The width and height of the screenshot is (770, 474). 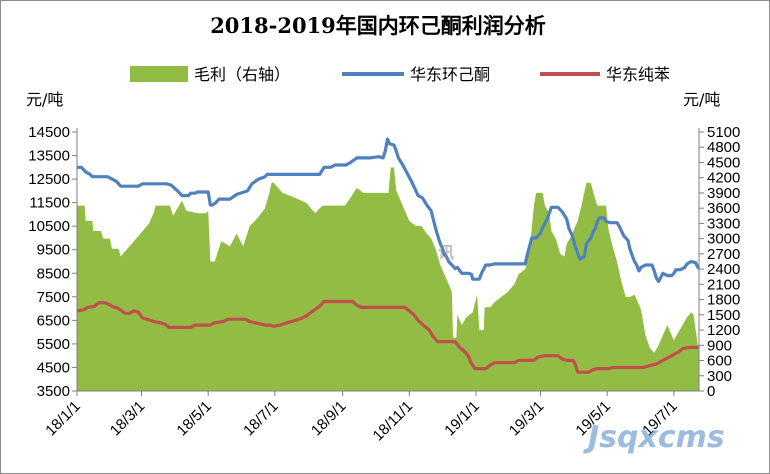 What do you see at coordinates (701, 99) in the screenshot?
I see `right-axis-unit: 元/吨` at bounding box center [701, 99].